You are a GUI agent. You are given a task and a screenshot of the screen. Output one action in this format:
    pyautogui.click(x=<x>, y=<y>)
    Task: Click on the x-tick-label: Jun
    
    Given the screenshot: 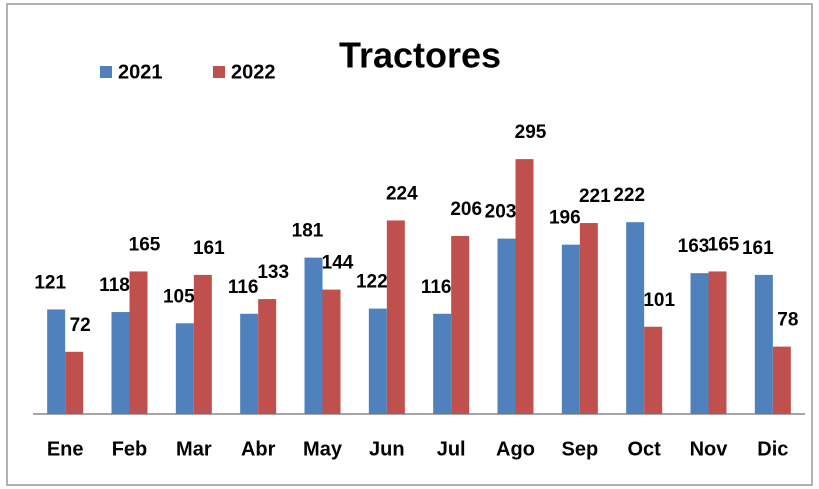 What is the action you would take?
    pyautogui.click(x=387, y=449)
    